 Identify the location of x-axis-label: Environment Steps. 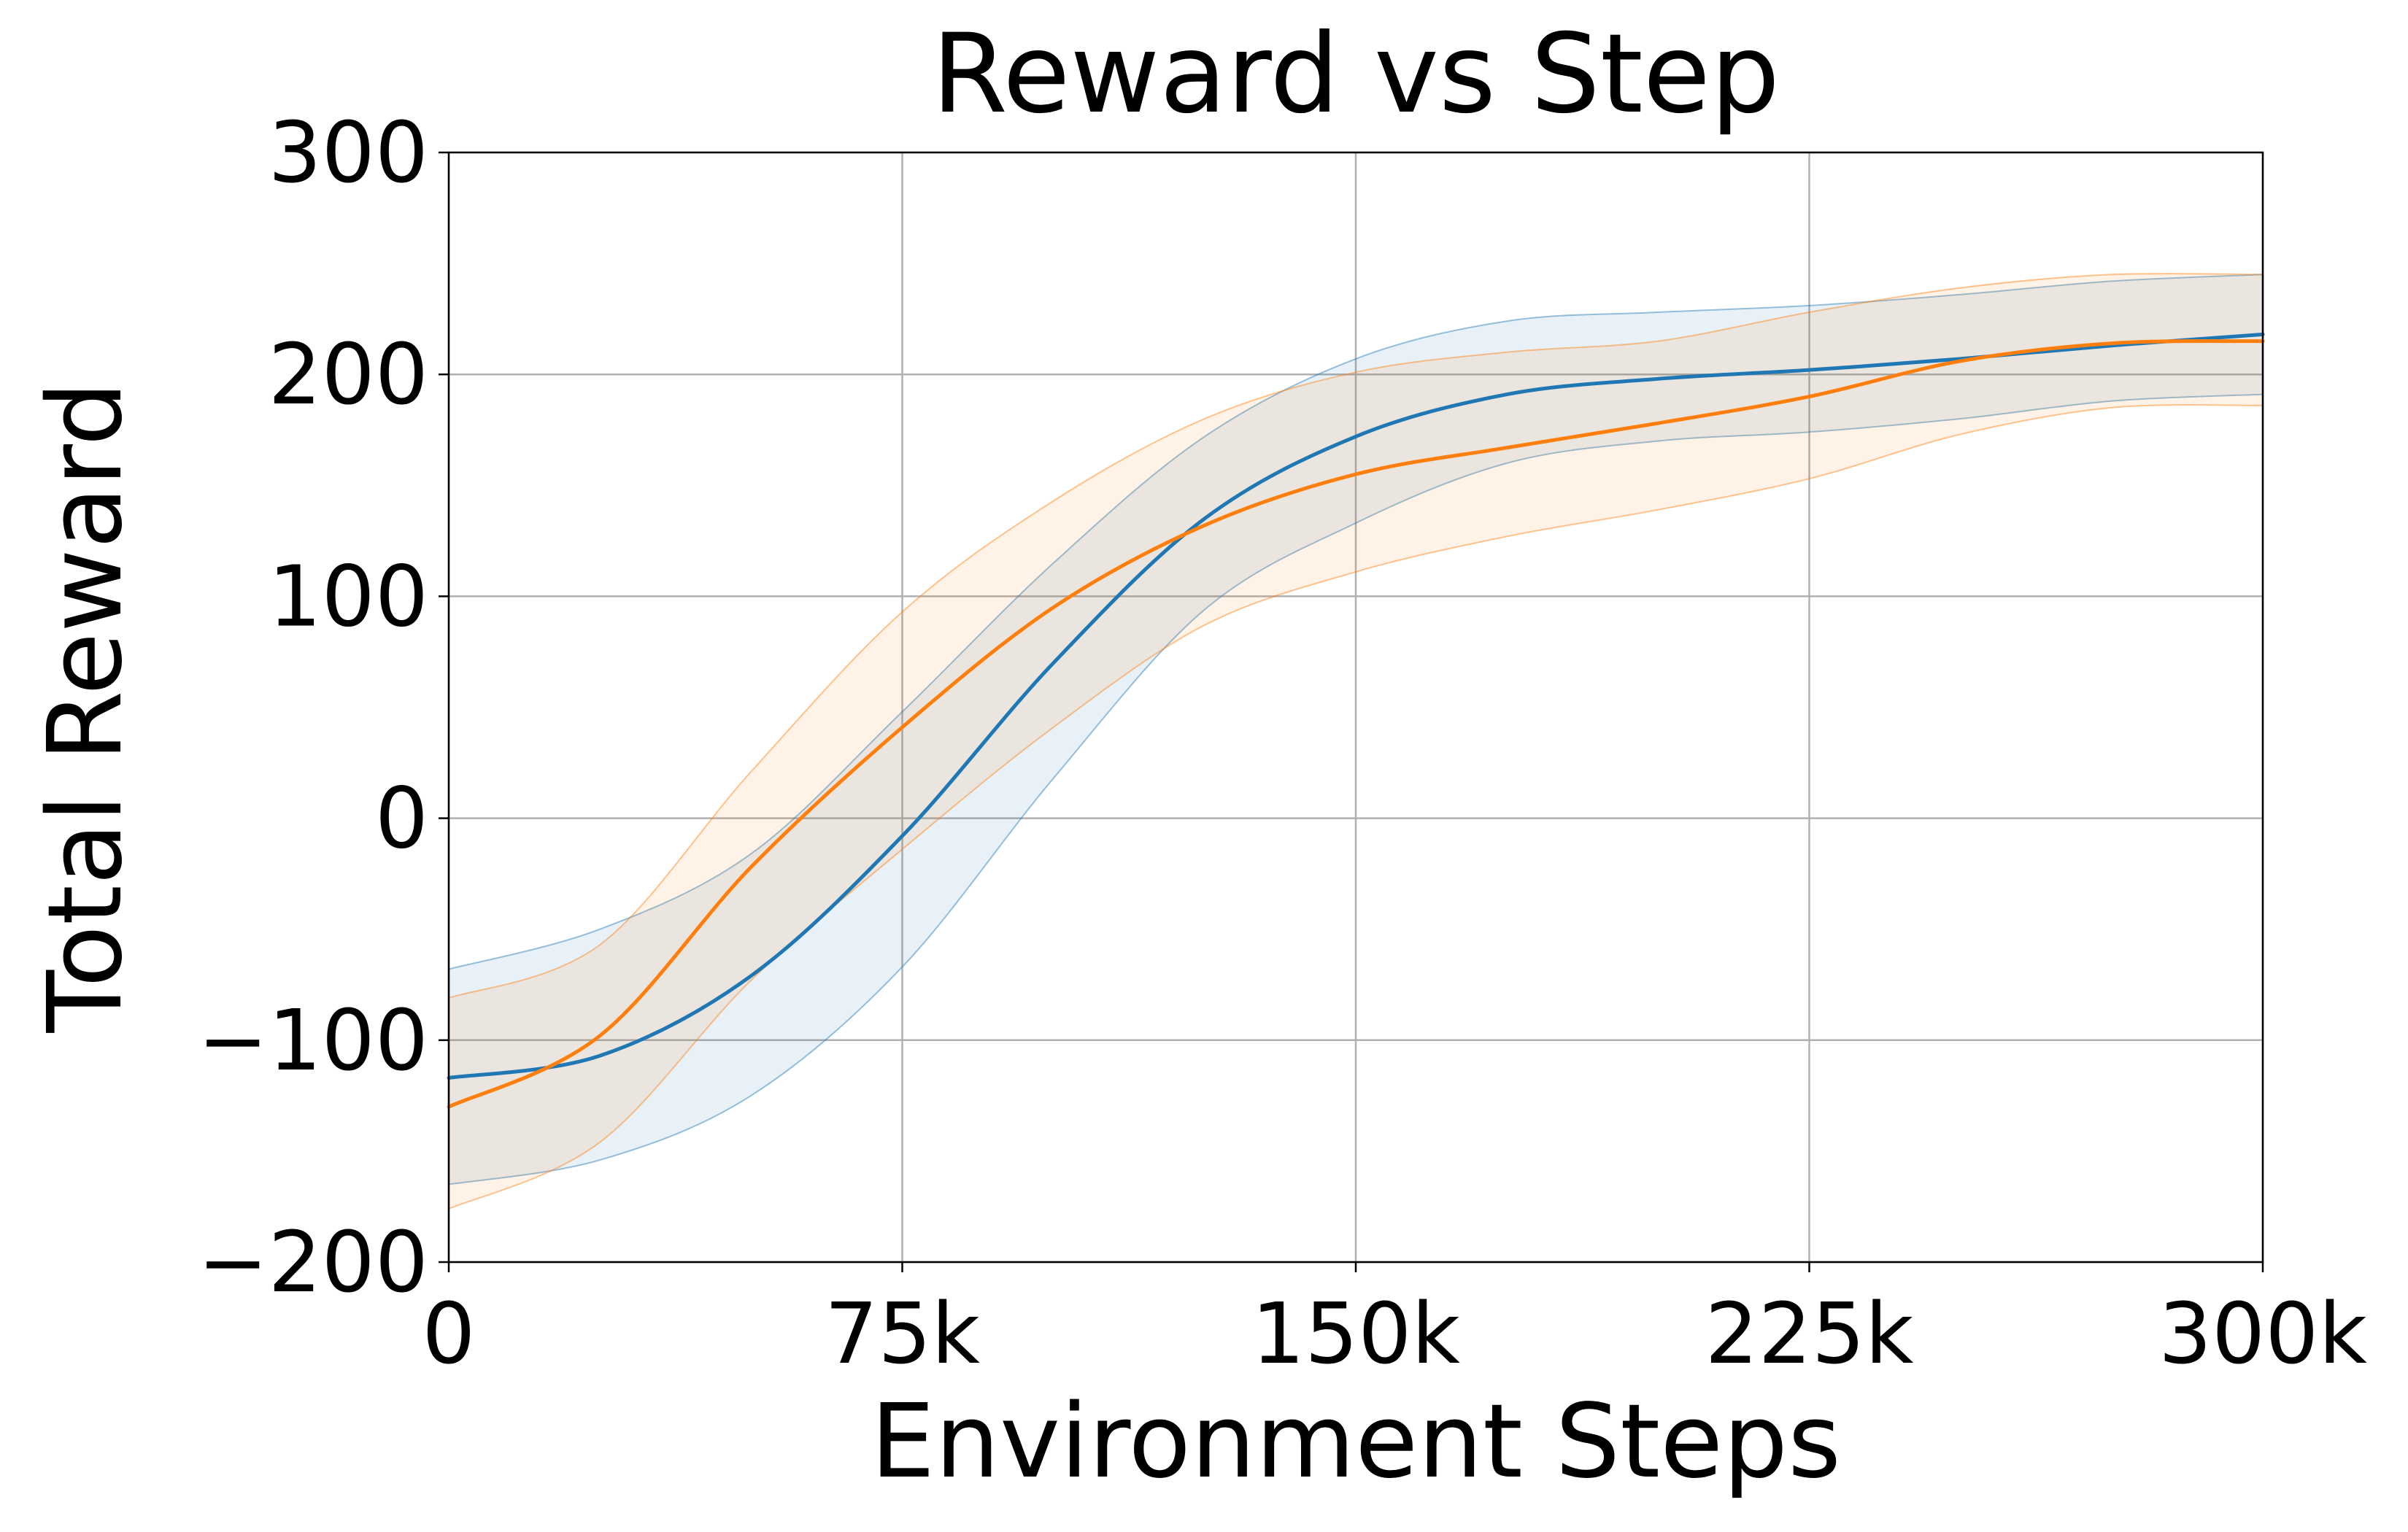
(1356, 1442).